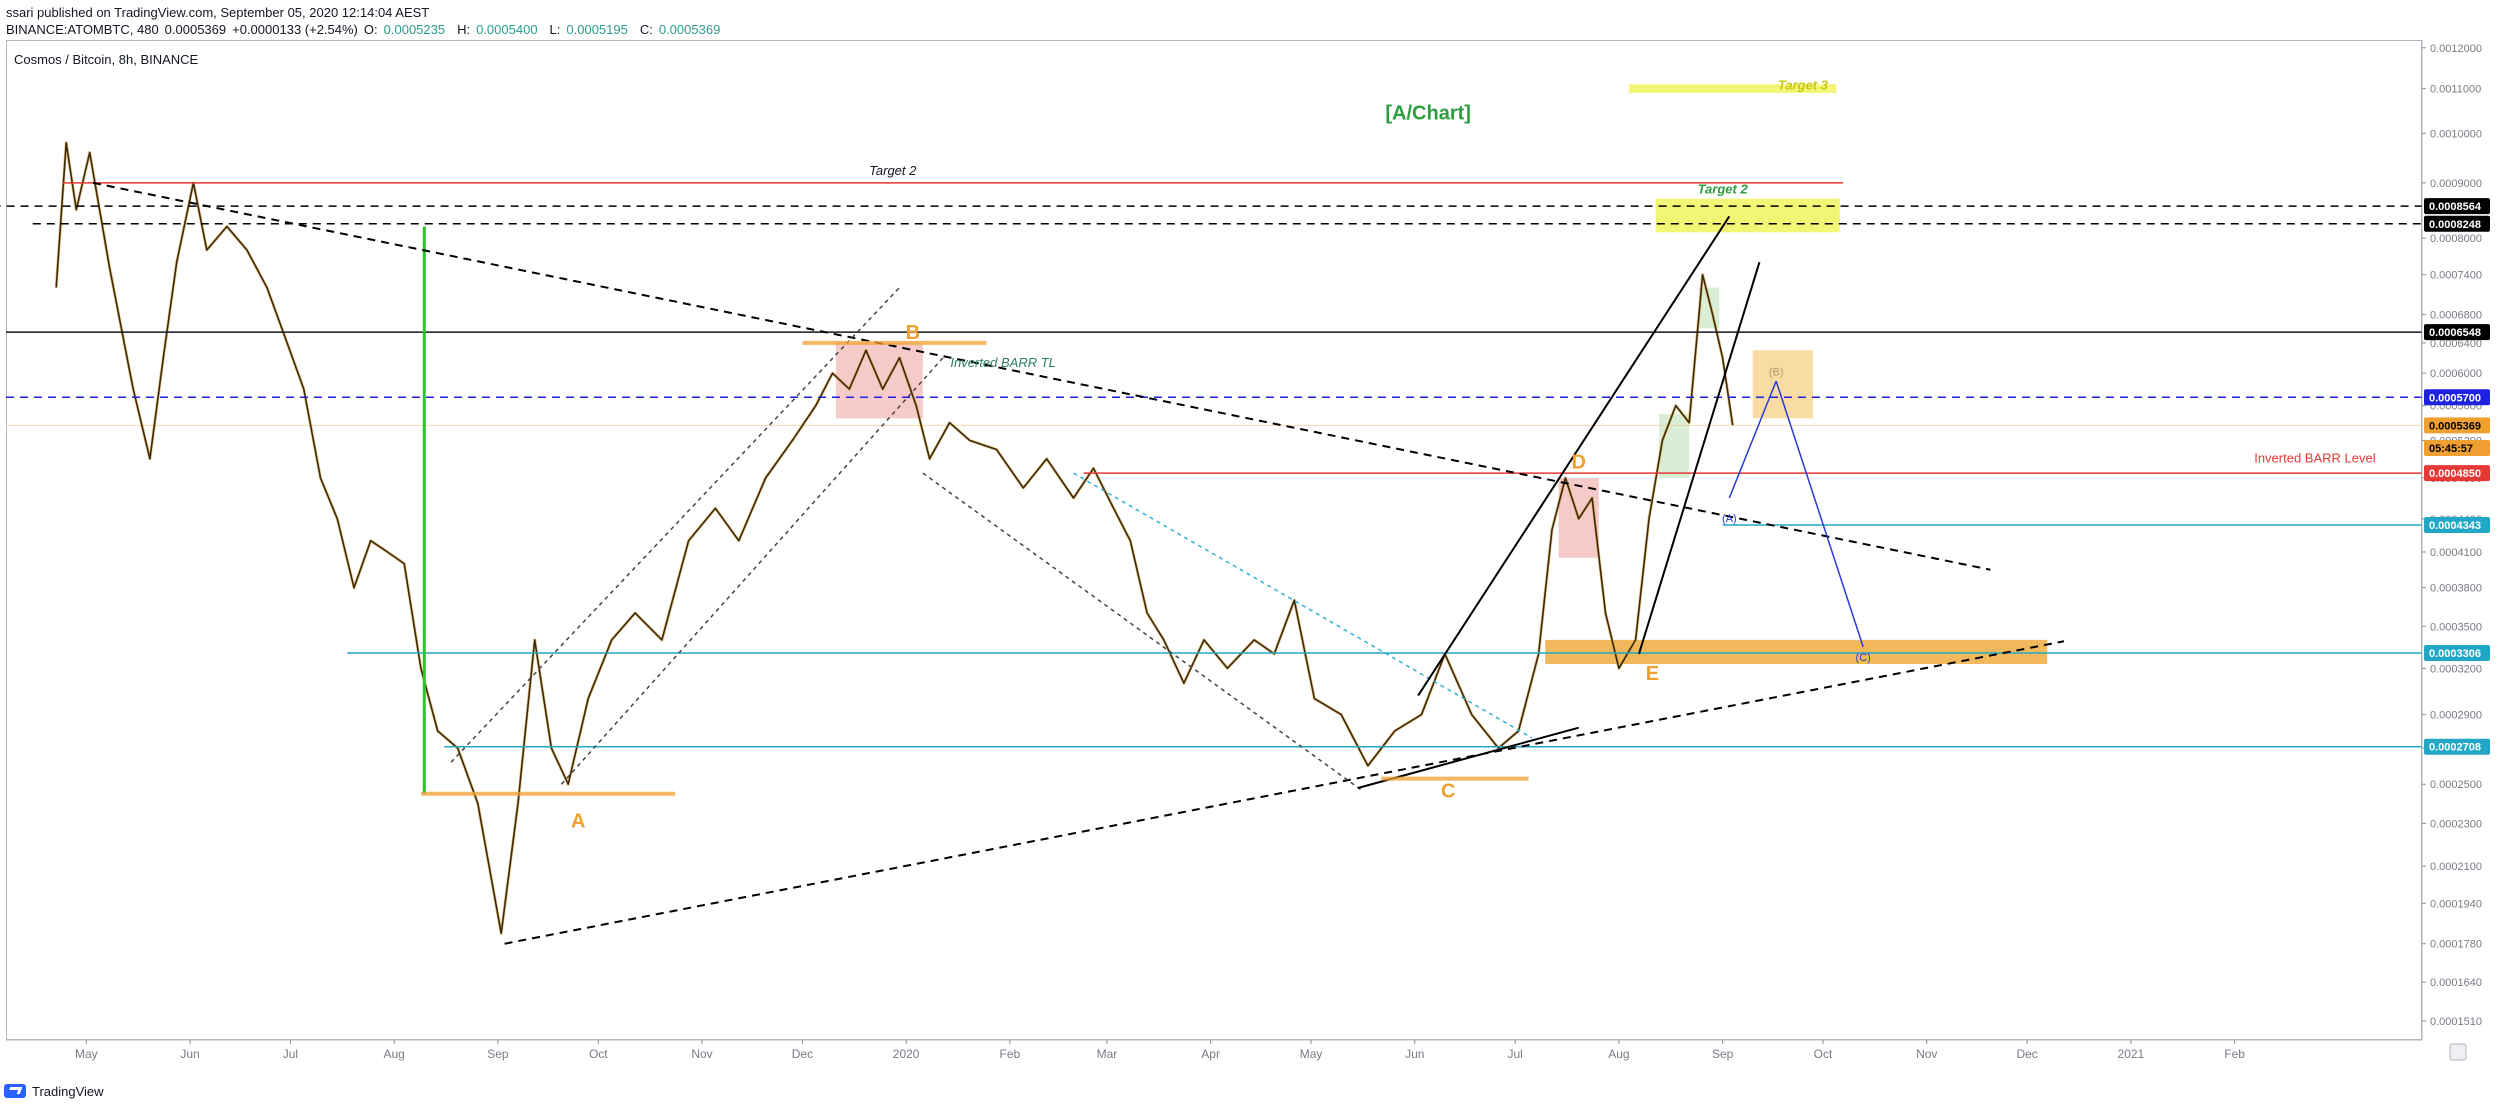  What do you see at coordinates (2456, 553) in the screenshot?
I see `y-tick-label: 0.0004100` at bounding box center [2456, 553].